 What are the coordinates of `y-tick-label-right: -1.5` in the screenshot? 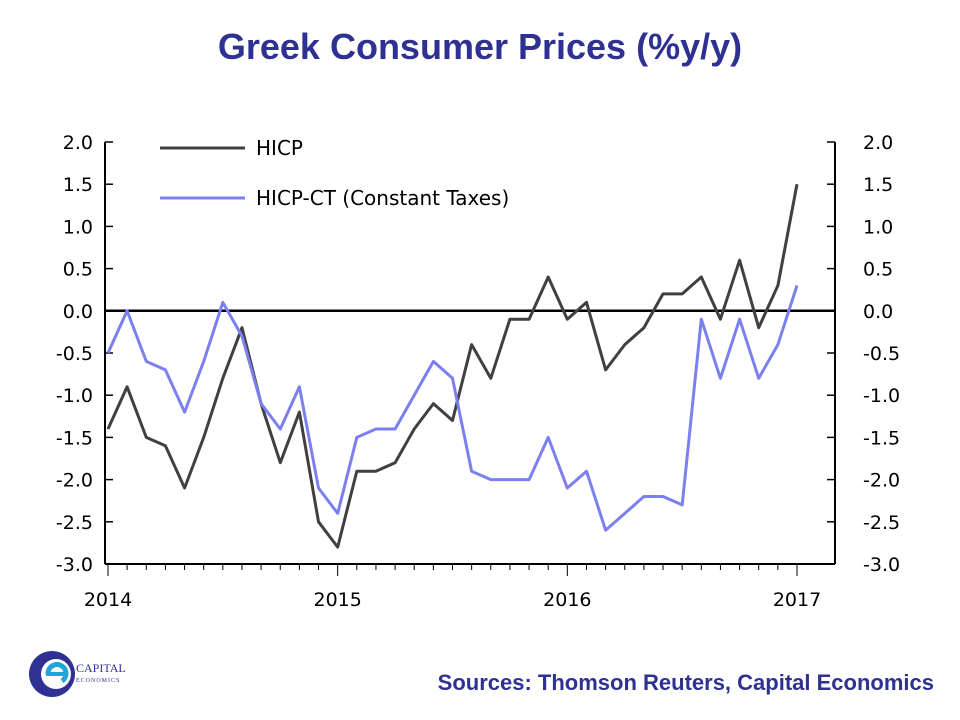 It's located at (881, 438).